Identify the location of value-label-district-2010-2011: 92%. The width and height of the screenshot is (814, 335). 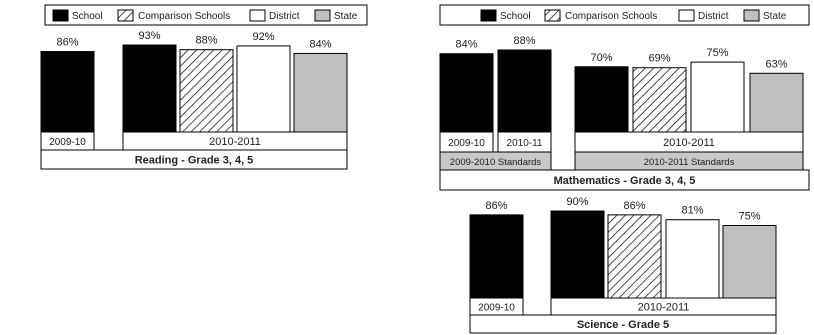
(263, 37).